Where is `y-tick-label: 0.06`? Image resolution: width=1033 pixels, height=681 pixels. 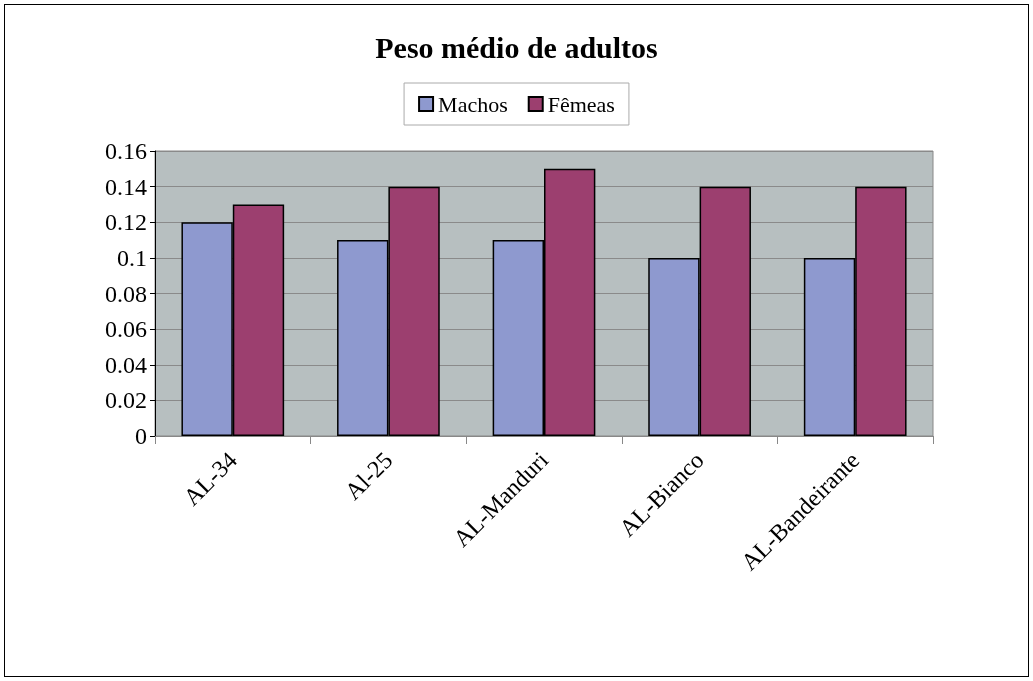 y-tick-label: 0.06 is located at coordinates (126, 329).